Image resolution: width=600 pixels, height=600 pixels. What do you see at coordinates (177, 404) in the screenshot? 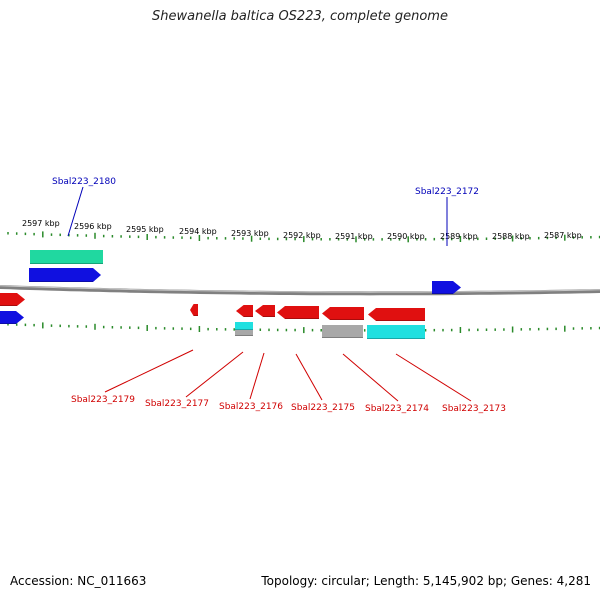
I see `bottom-gene-label: Sbal223_2177` at bounding box center [177, 404].